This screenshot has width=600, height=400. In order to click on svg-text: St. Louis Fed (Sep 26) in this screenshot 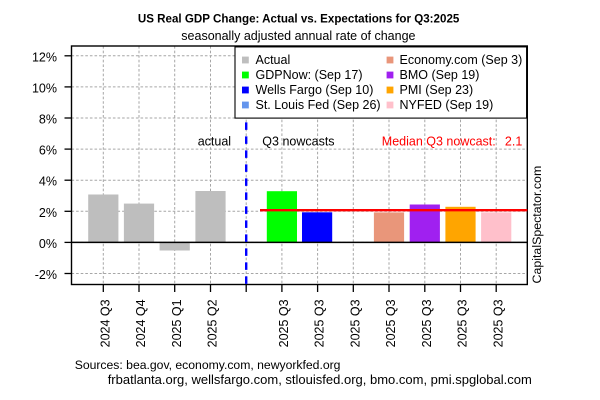, I will do `click(318, 105)`.